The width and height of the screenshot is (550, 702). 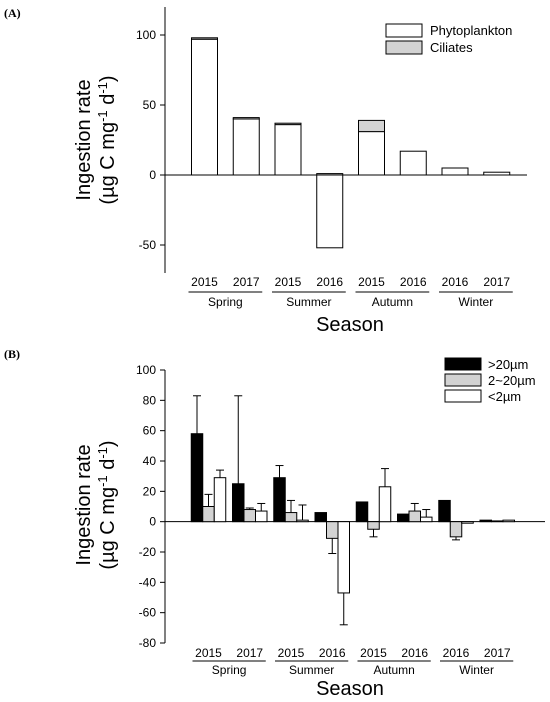 What do you see at coordinates (102, 481) in the screenshot?
I see `panel-b-ylabel-sup1: -1` at bounding box center [102, 481].